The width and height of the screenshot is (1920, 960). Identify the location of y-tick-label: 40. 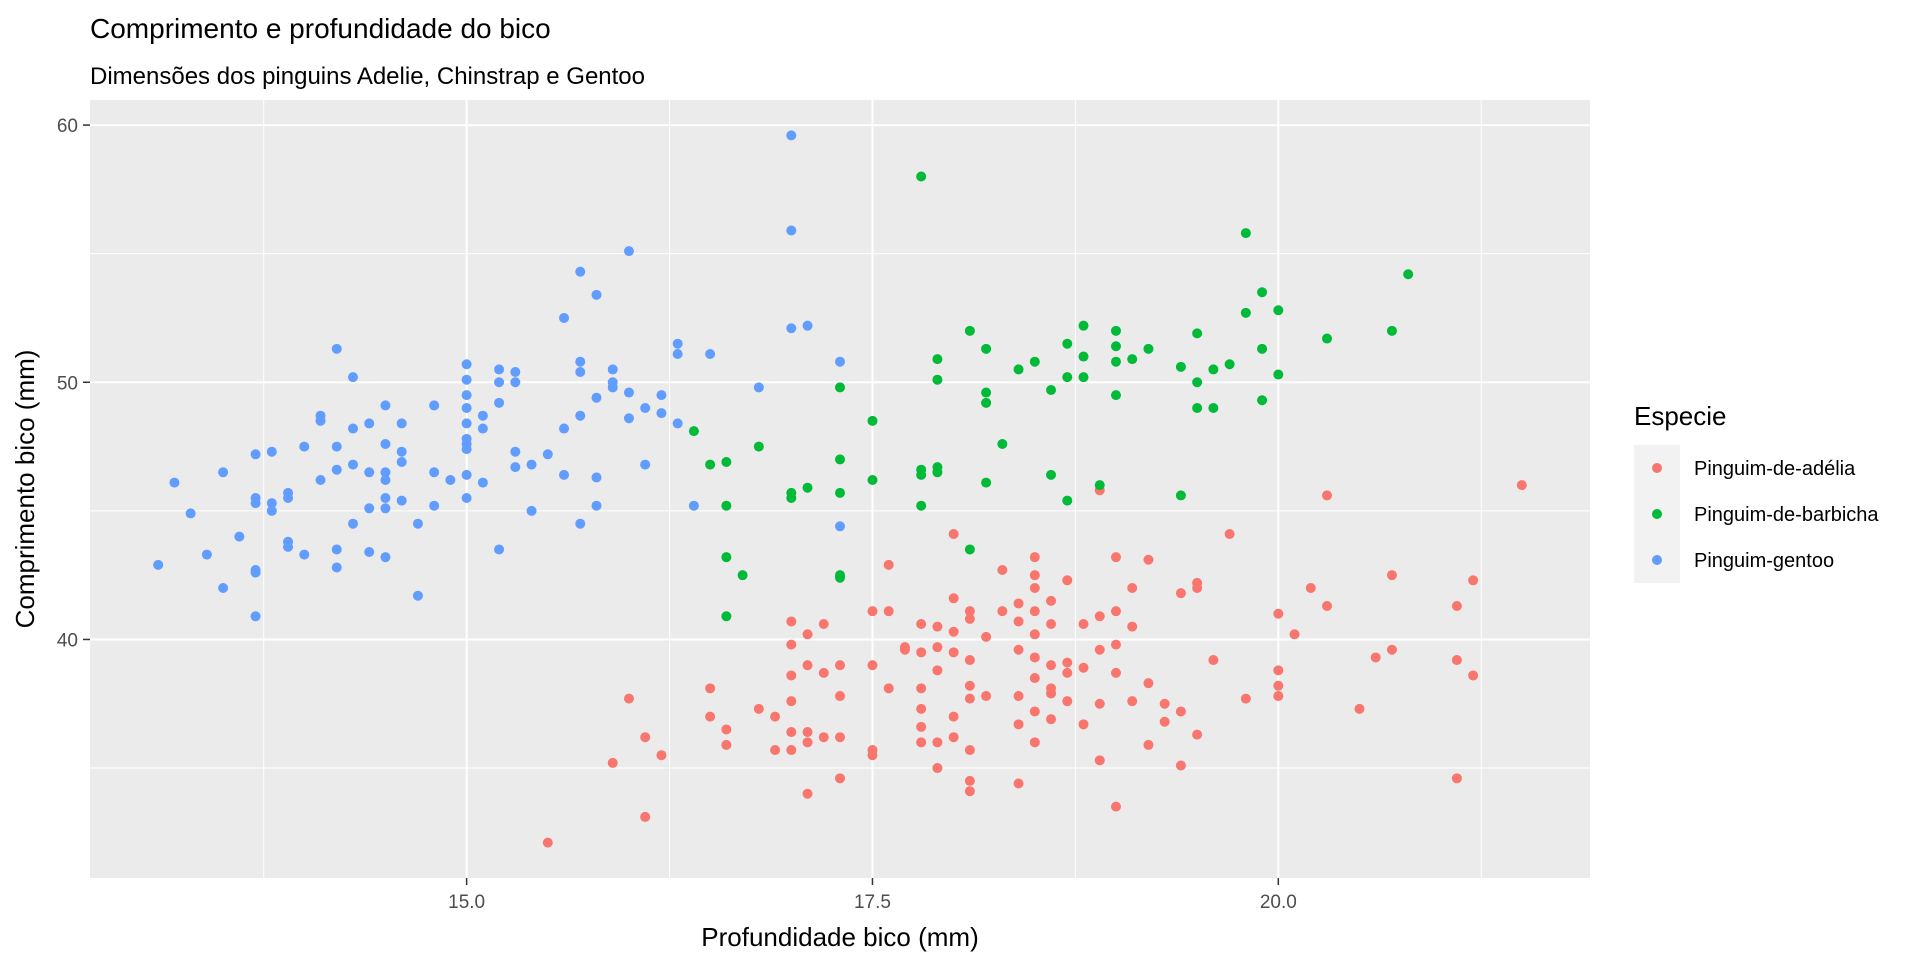
(67, 640).